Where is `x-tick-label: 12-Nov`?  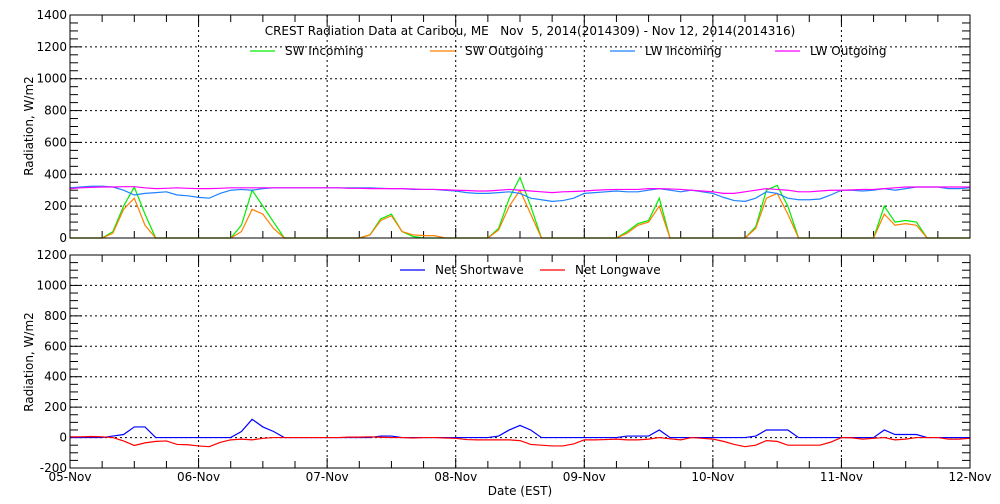
x-tick-label: 12-Nov is located at coordinates (969, 477).